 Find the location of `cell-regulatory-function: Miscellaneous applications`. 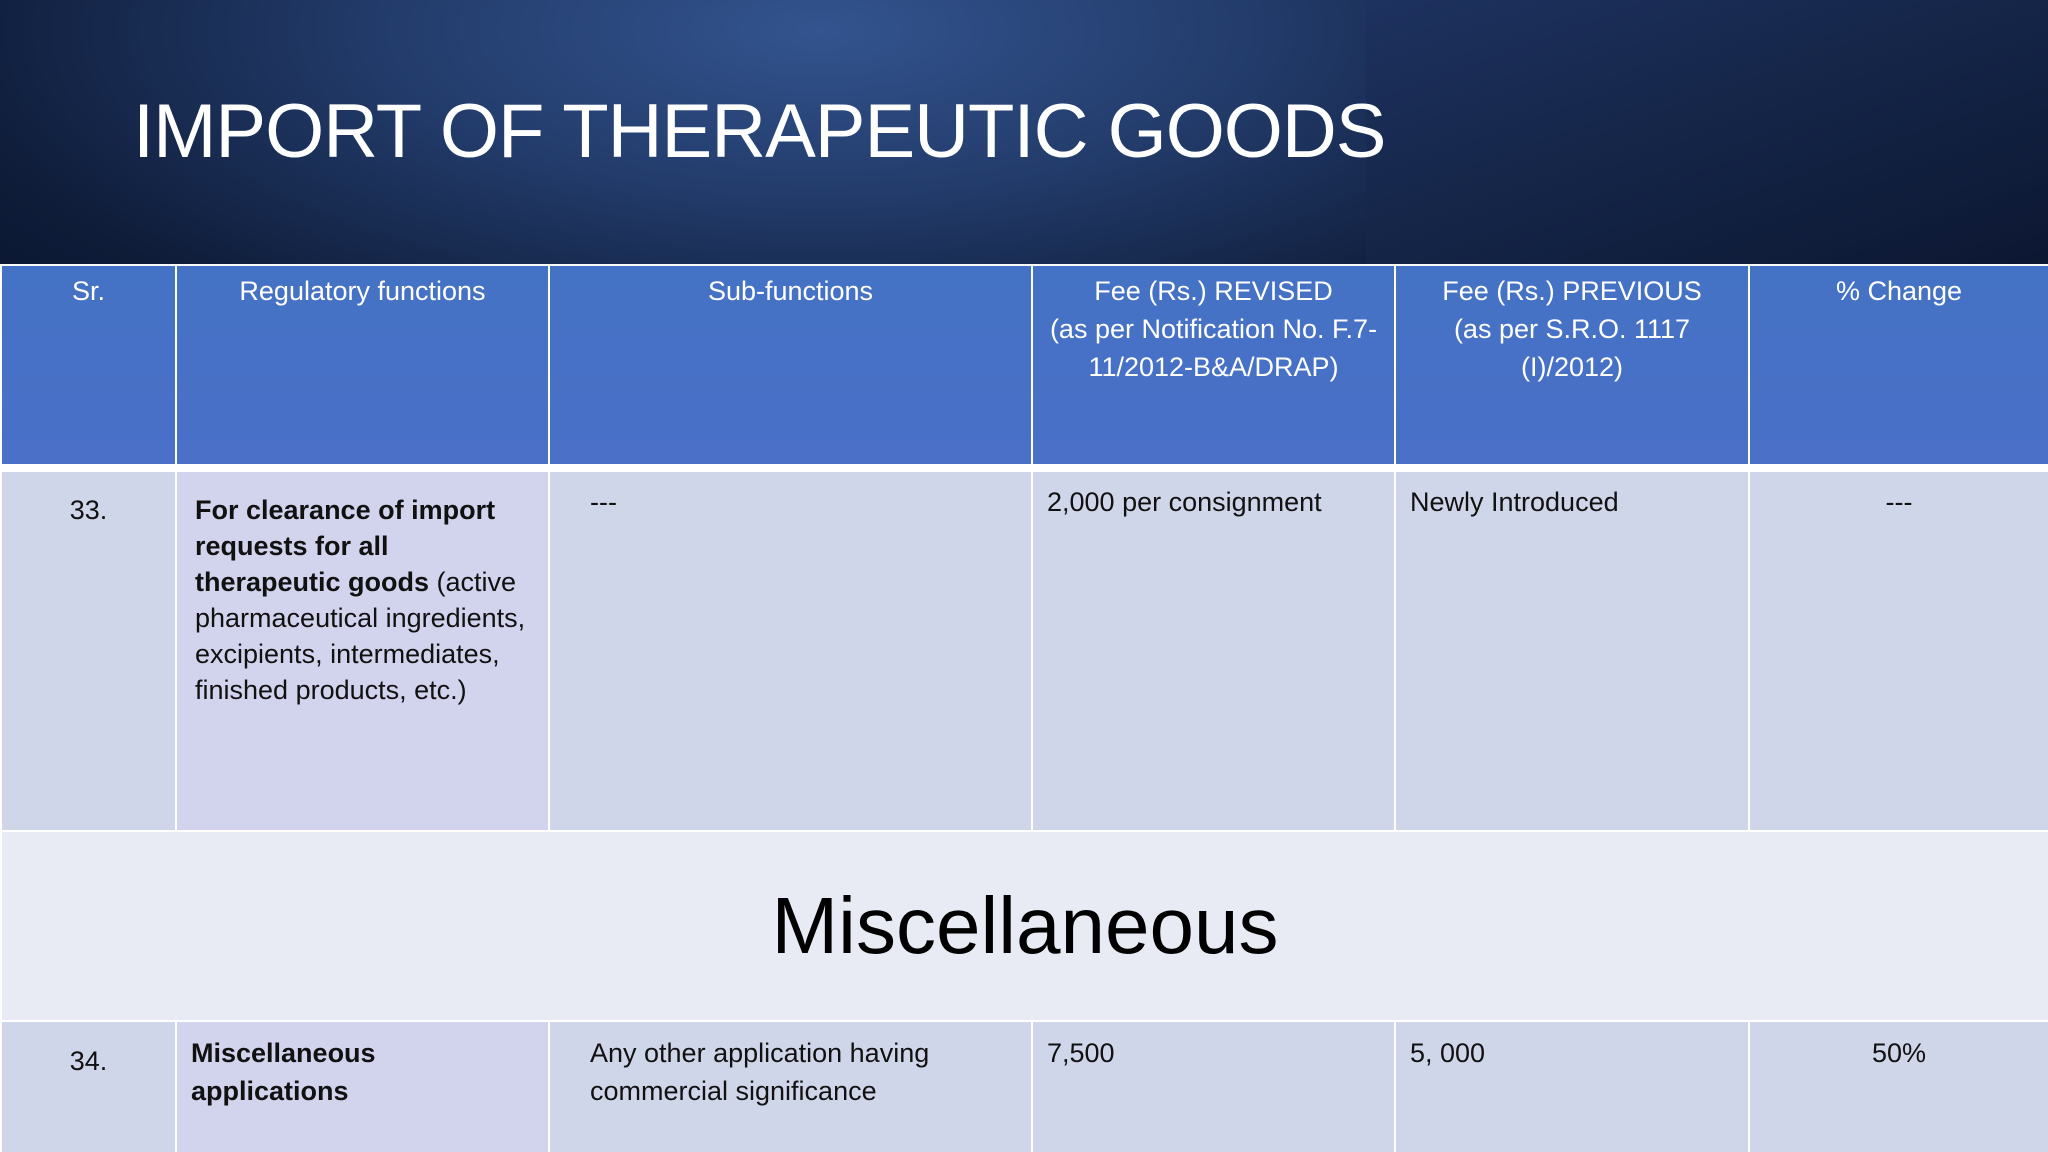

cell-regulatory-function: Miscellaneous applications is located at coordinates (362, 1086).